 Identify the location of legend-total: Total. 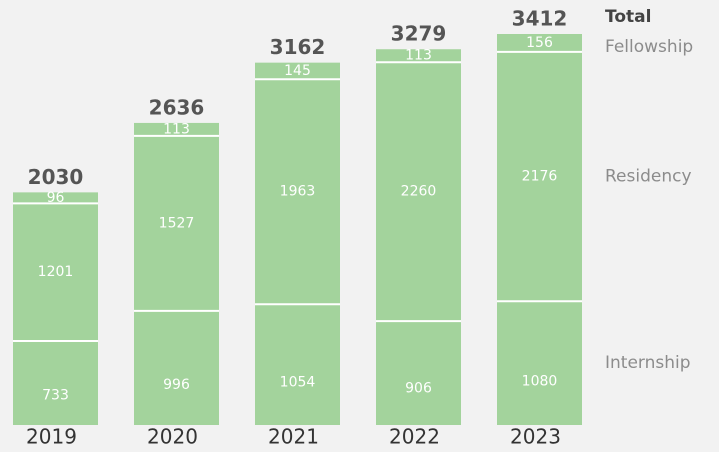
(628, 17).